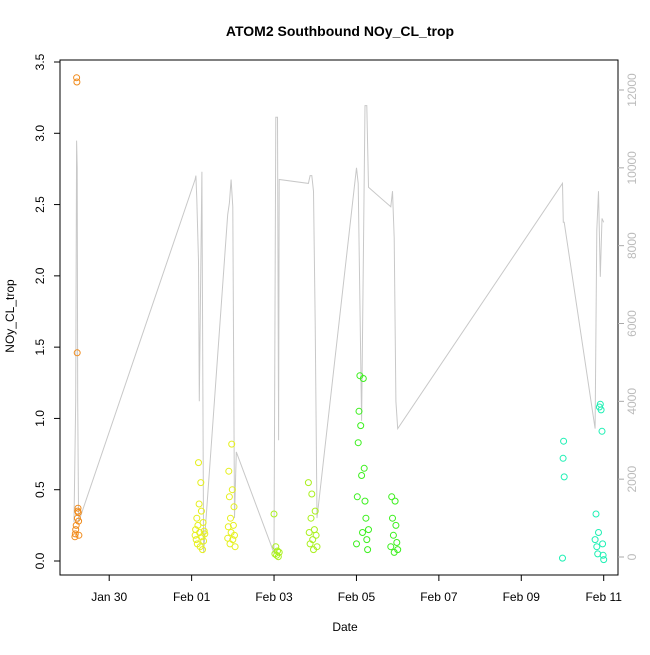  Describe the element at coordinates (40, 133) in the screenshot. I see `y-tick-label: 3.0` at that location.